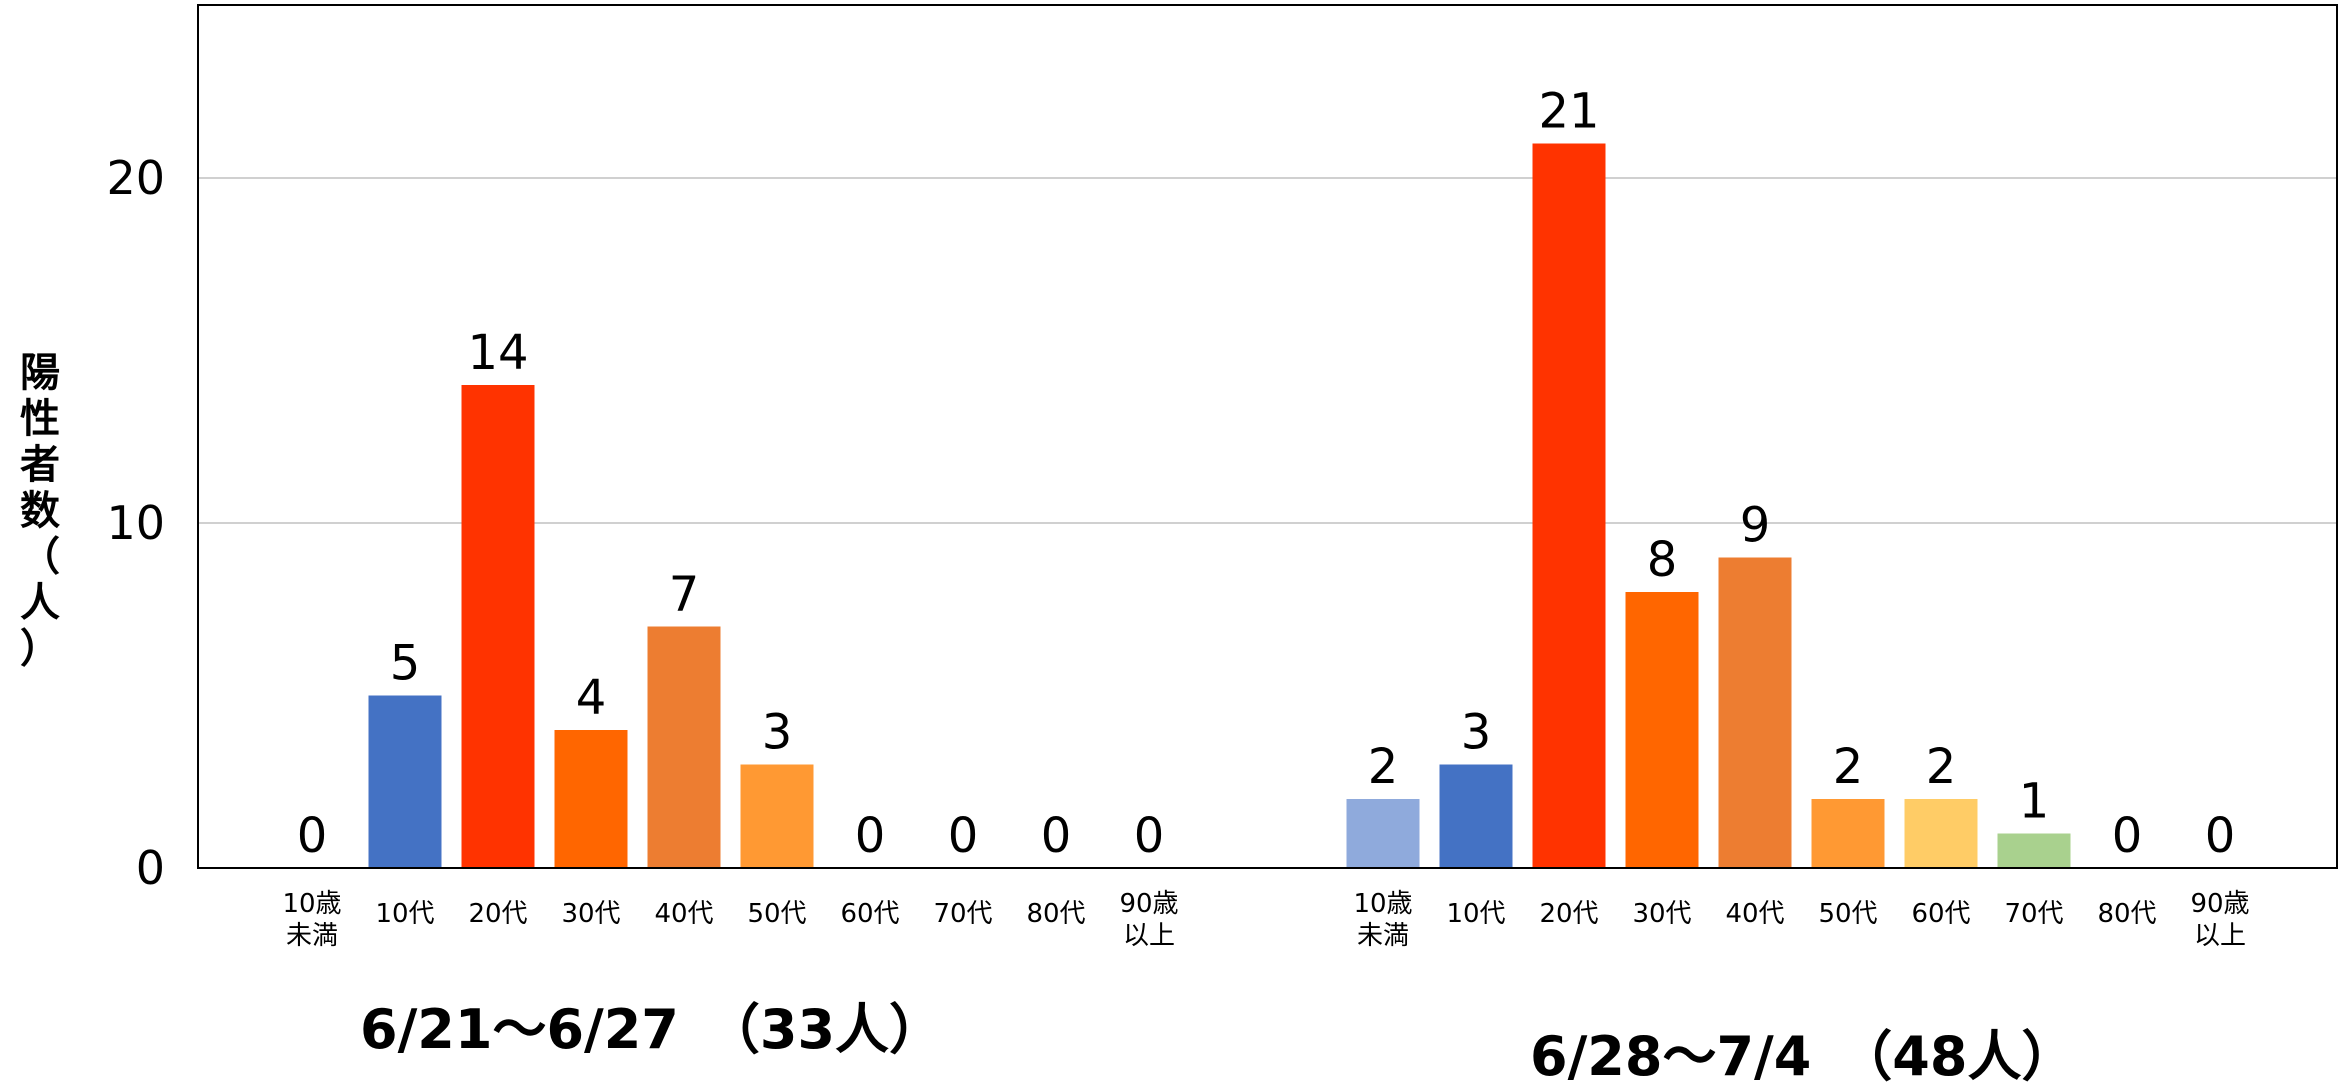 This screenshot has width=2349, height=1091. What do you see at coordinates (405, 664) in the screenshot?
I see `data-label: 5` at bounding box center [405, 664].